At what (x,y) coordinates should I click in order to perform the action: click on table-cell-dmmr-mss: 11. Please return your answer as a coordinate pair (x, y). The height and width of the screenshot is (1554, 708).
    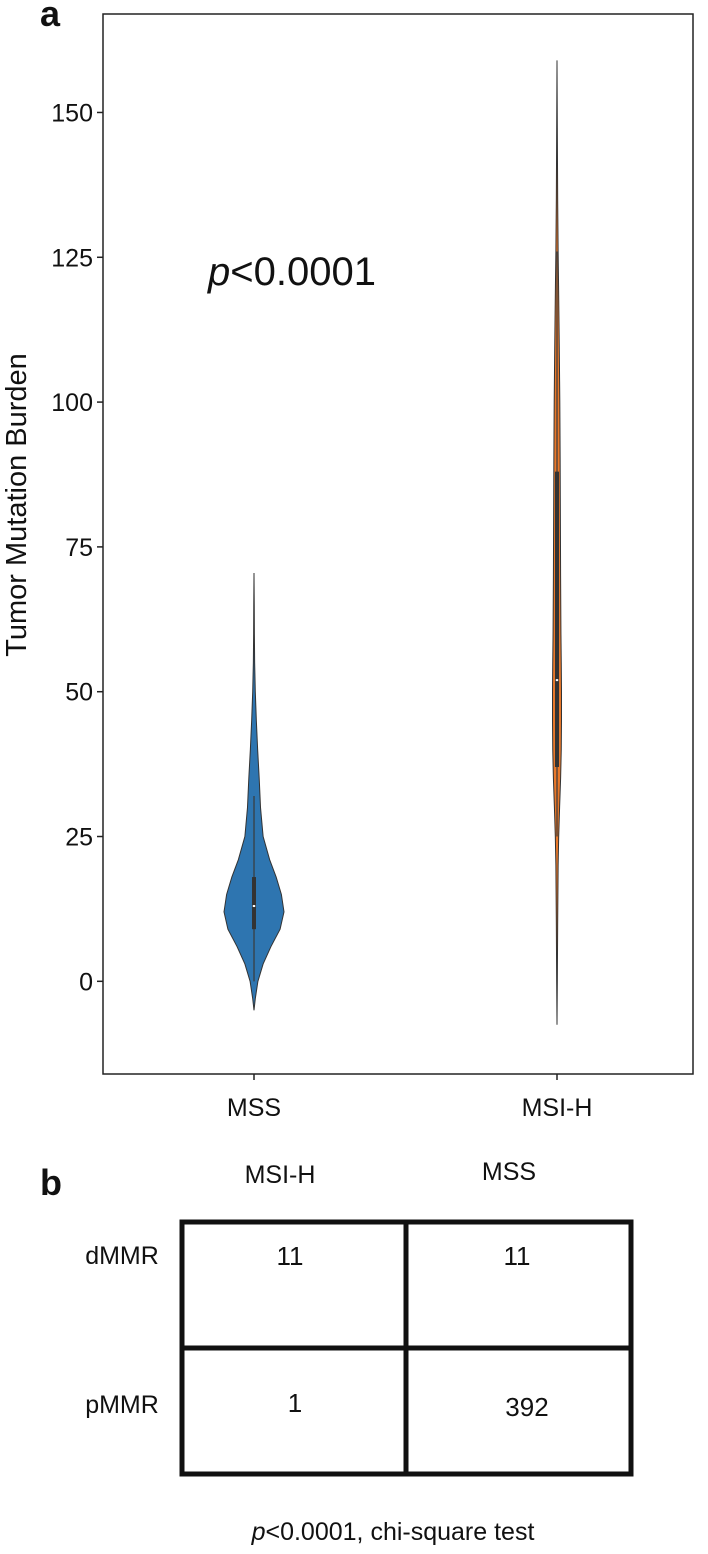
    Looking at the image, I should click on (517, 1256).